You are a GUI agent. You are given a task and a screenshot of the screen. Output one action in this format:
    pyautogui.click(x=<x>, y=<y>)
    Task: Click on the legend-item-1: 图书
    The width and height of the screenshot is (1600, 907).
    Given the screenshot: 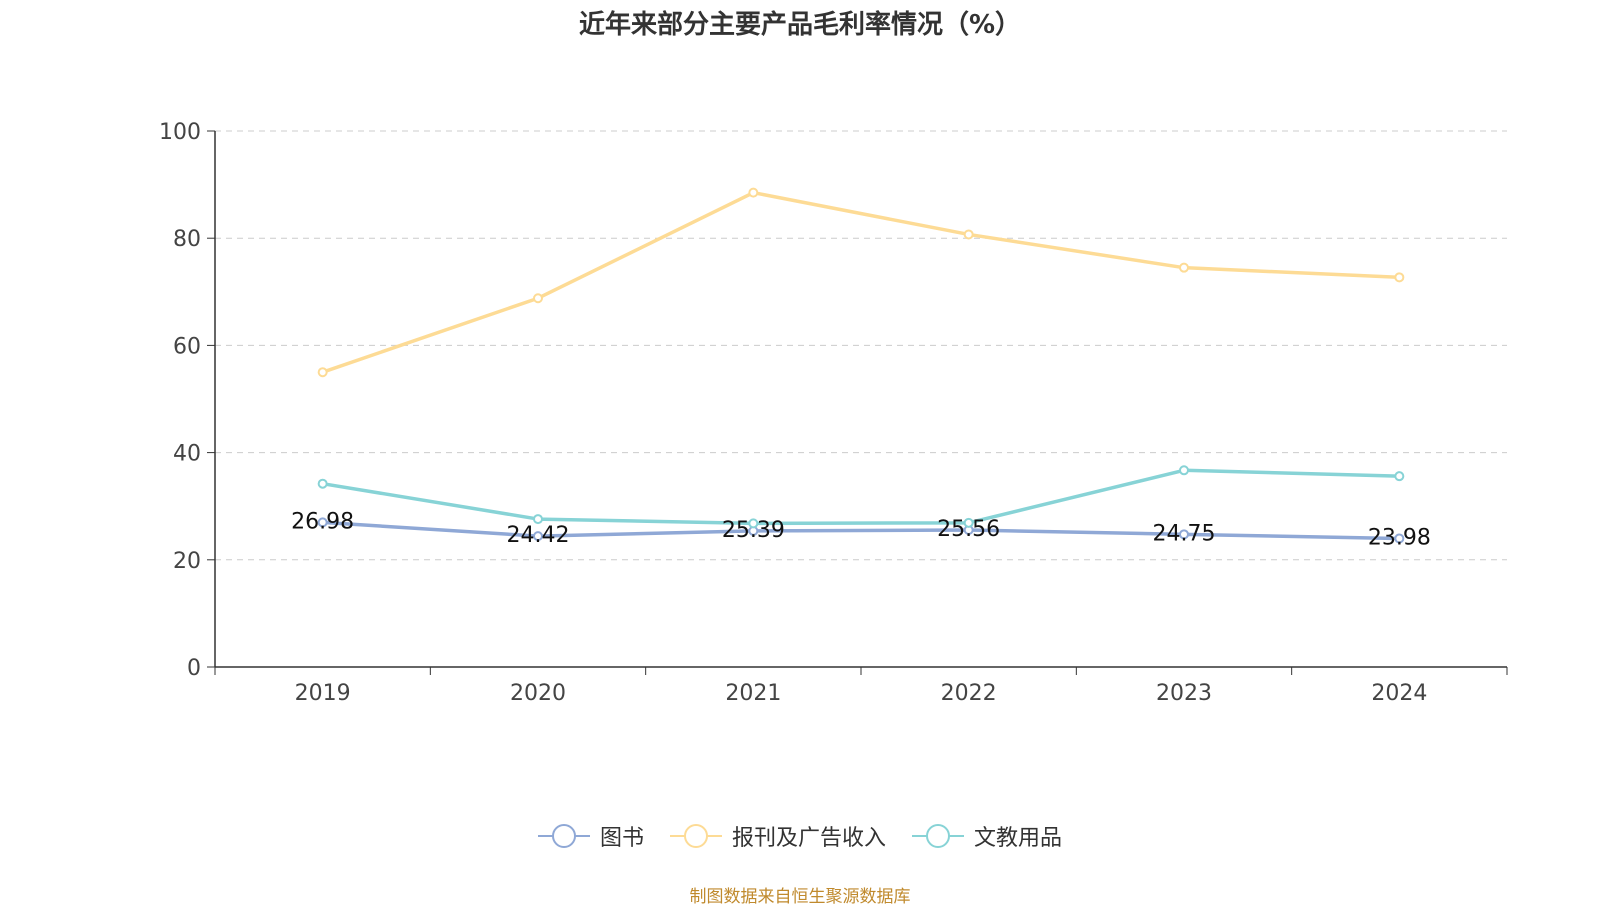 What is the action you would take?
    pyautogui.click(x=590, y=836)
    